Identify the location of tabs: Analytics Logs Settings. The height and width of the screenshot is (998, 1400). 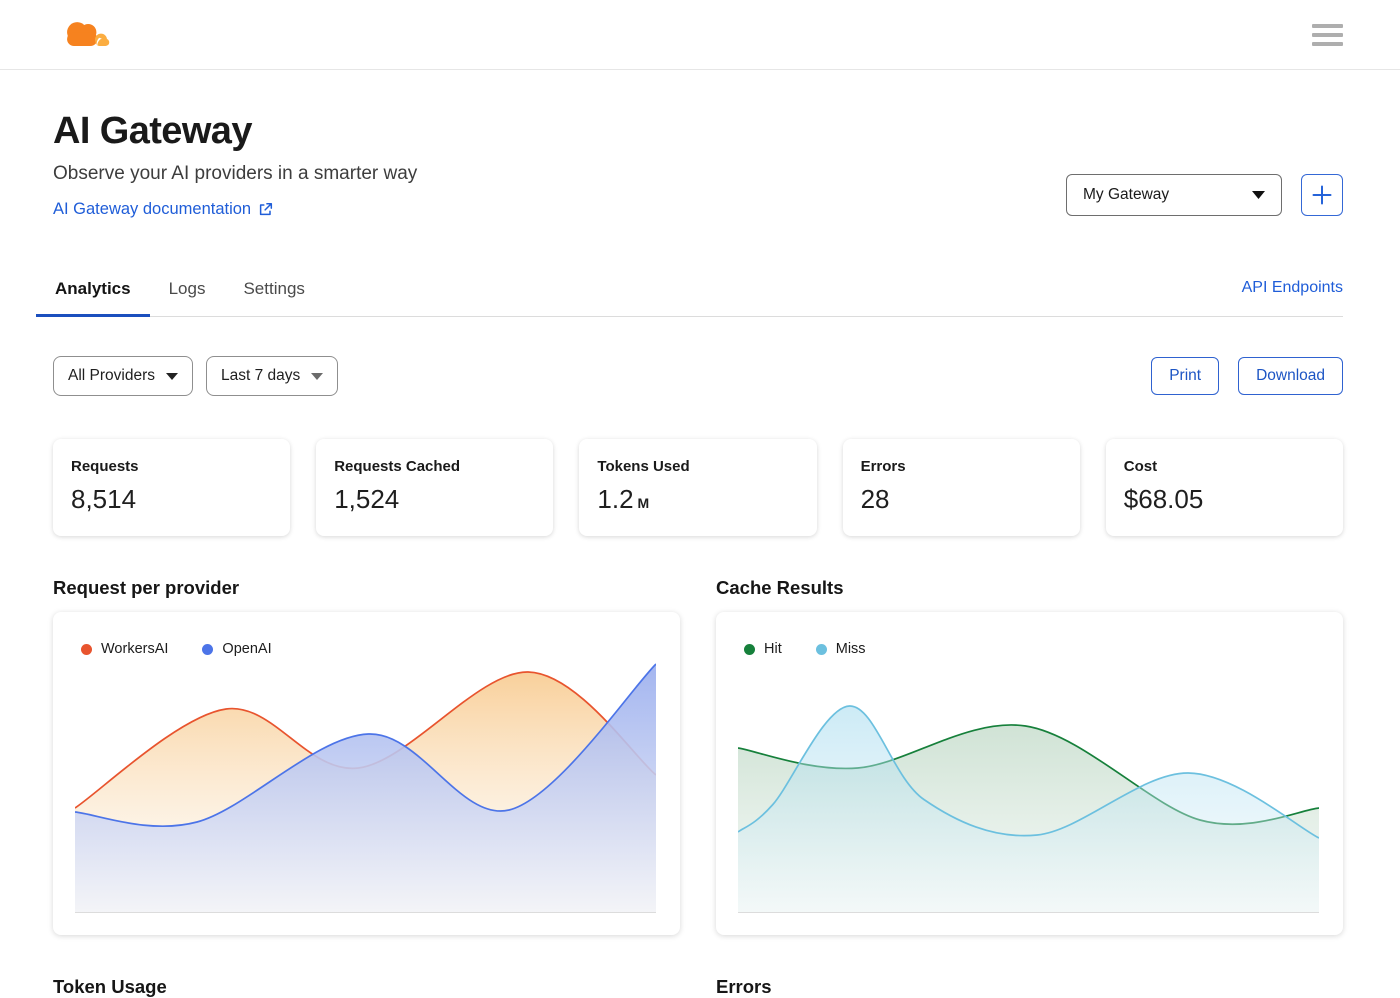
(180, 291).